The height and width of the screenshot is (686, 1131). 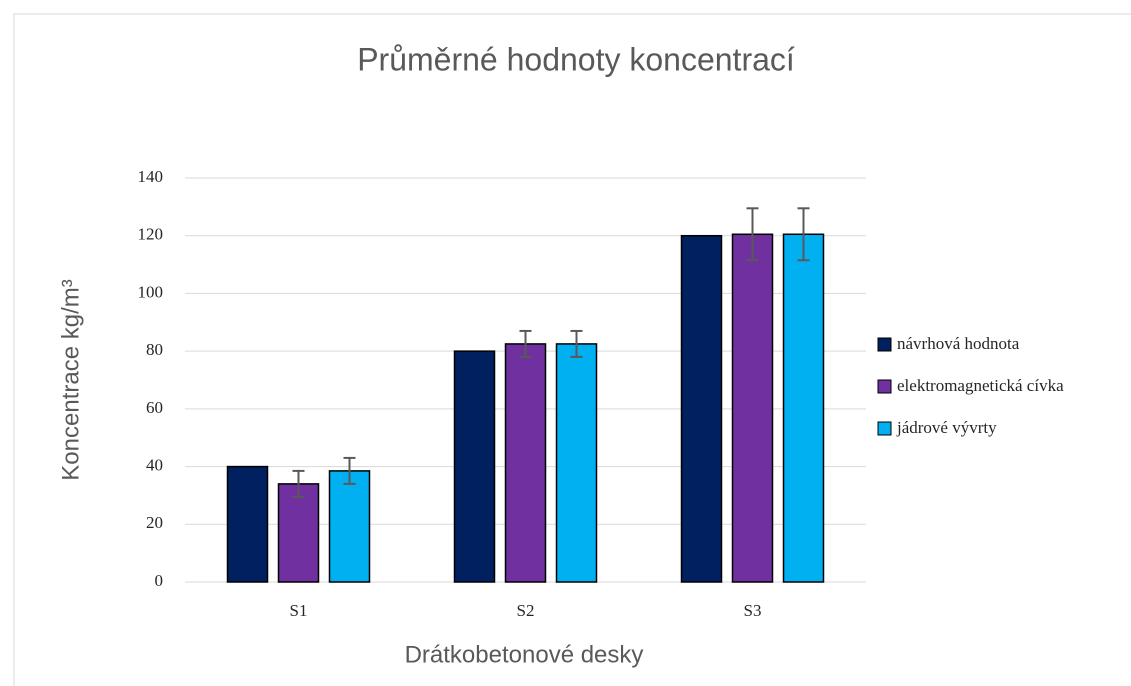 I want to click on x-tick-label: S3, so click(x=753, y=610).